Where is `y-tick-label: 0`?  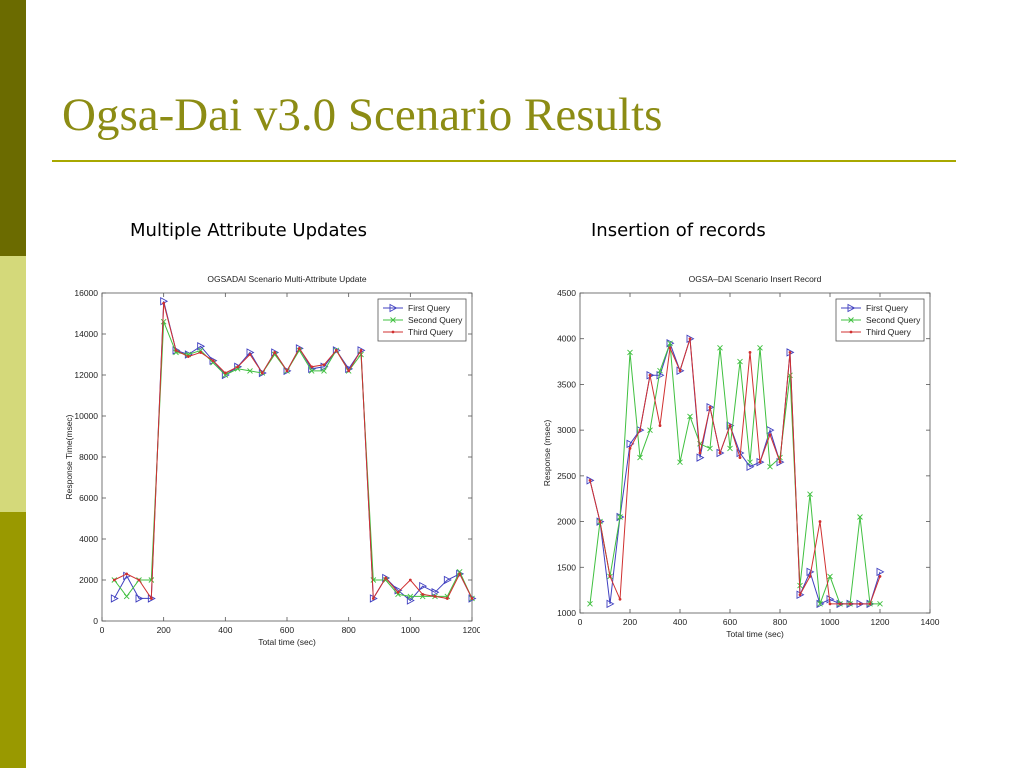
y-tick-label: 0 is located at coordinates (95, 621).